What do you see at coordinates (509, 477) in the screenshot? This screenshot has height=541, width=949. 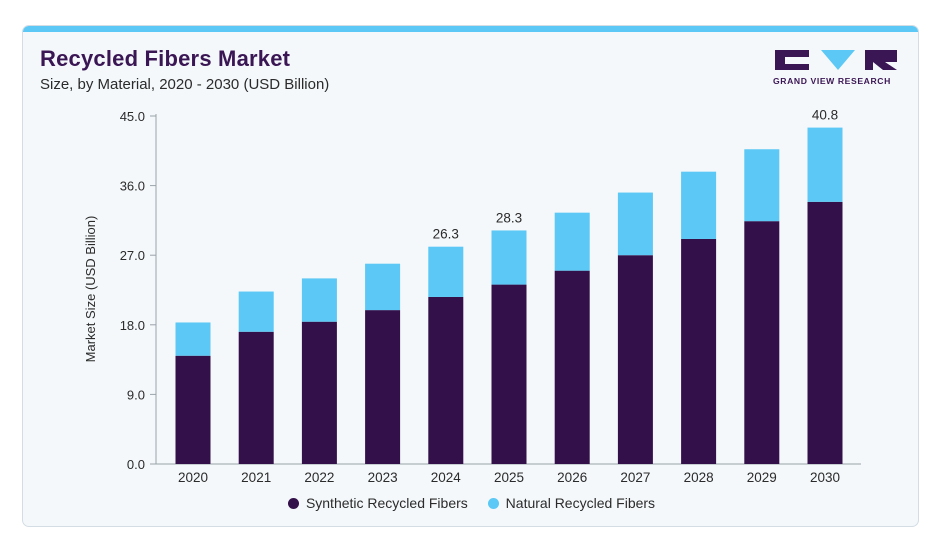 I see `x-tick-label: 2025` at bounding box center [509, 477].